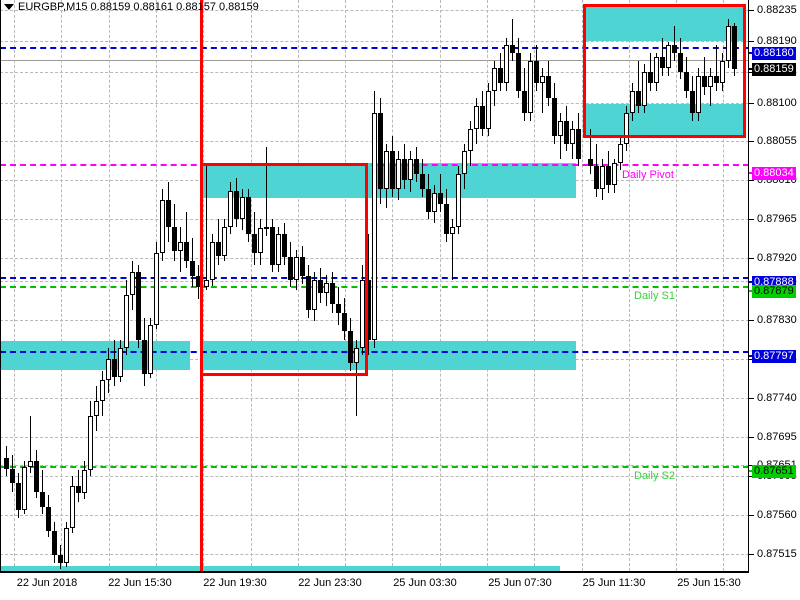  What do you see at coordinates (777, 320) in the screenshot?
I see `price-tick-label: 0.87830` at bounding box center [777, 320].